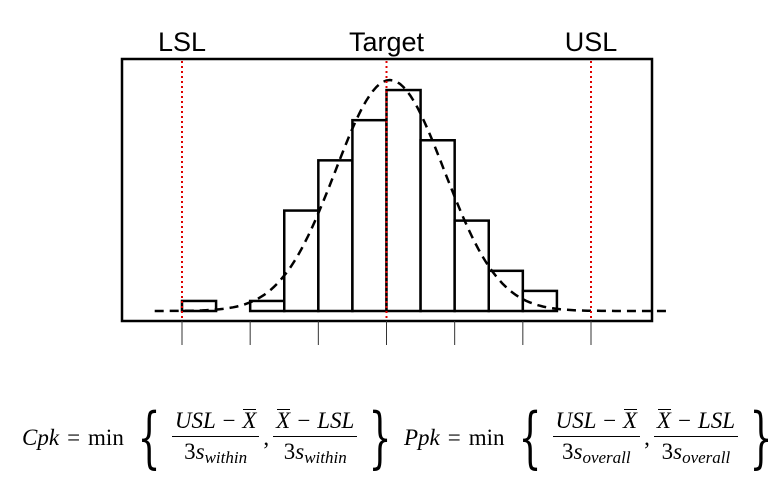 The width and height of the screenshot is (768, 478). What do you see at coordinates (215, 437) in the screenshot?
I see `cpk-upper-fraction: USL − X 3swithin` at bounding box center [215, 437].